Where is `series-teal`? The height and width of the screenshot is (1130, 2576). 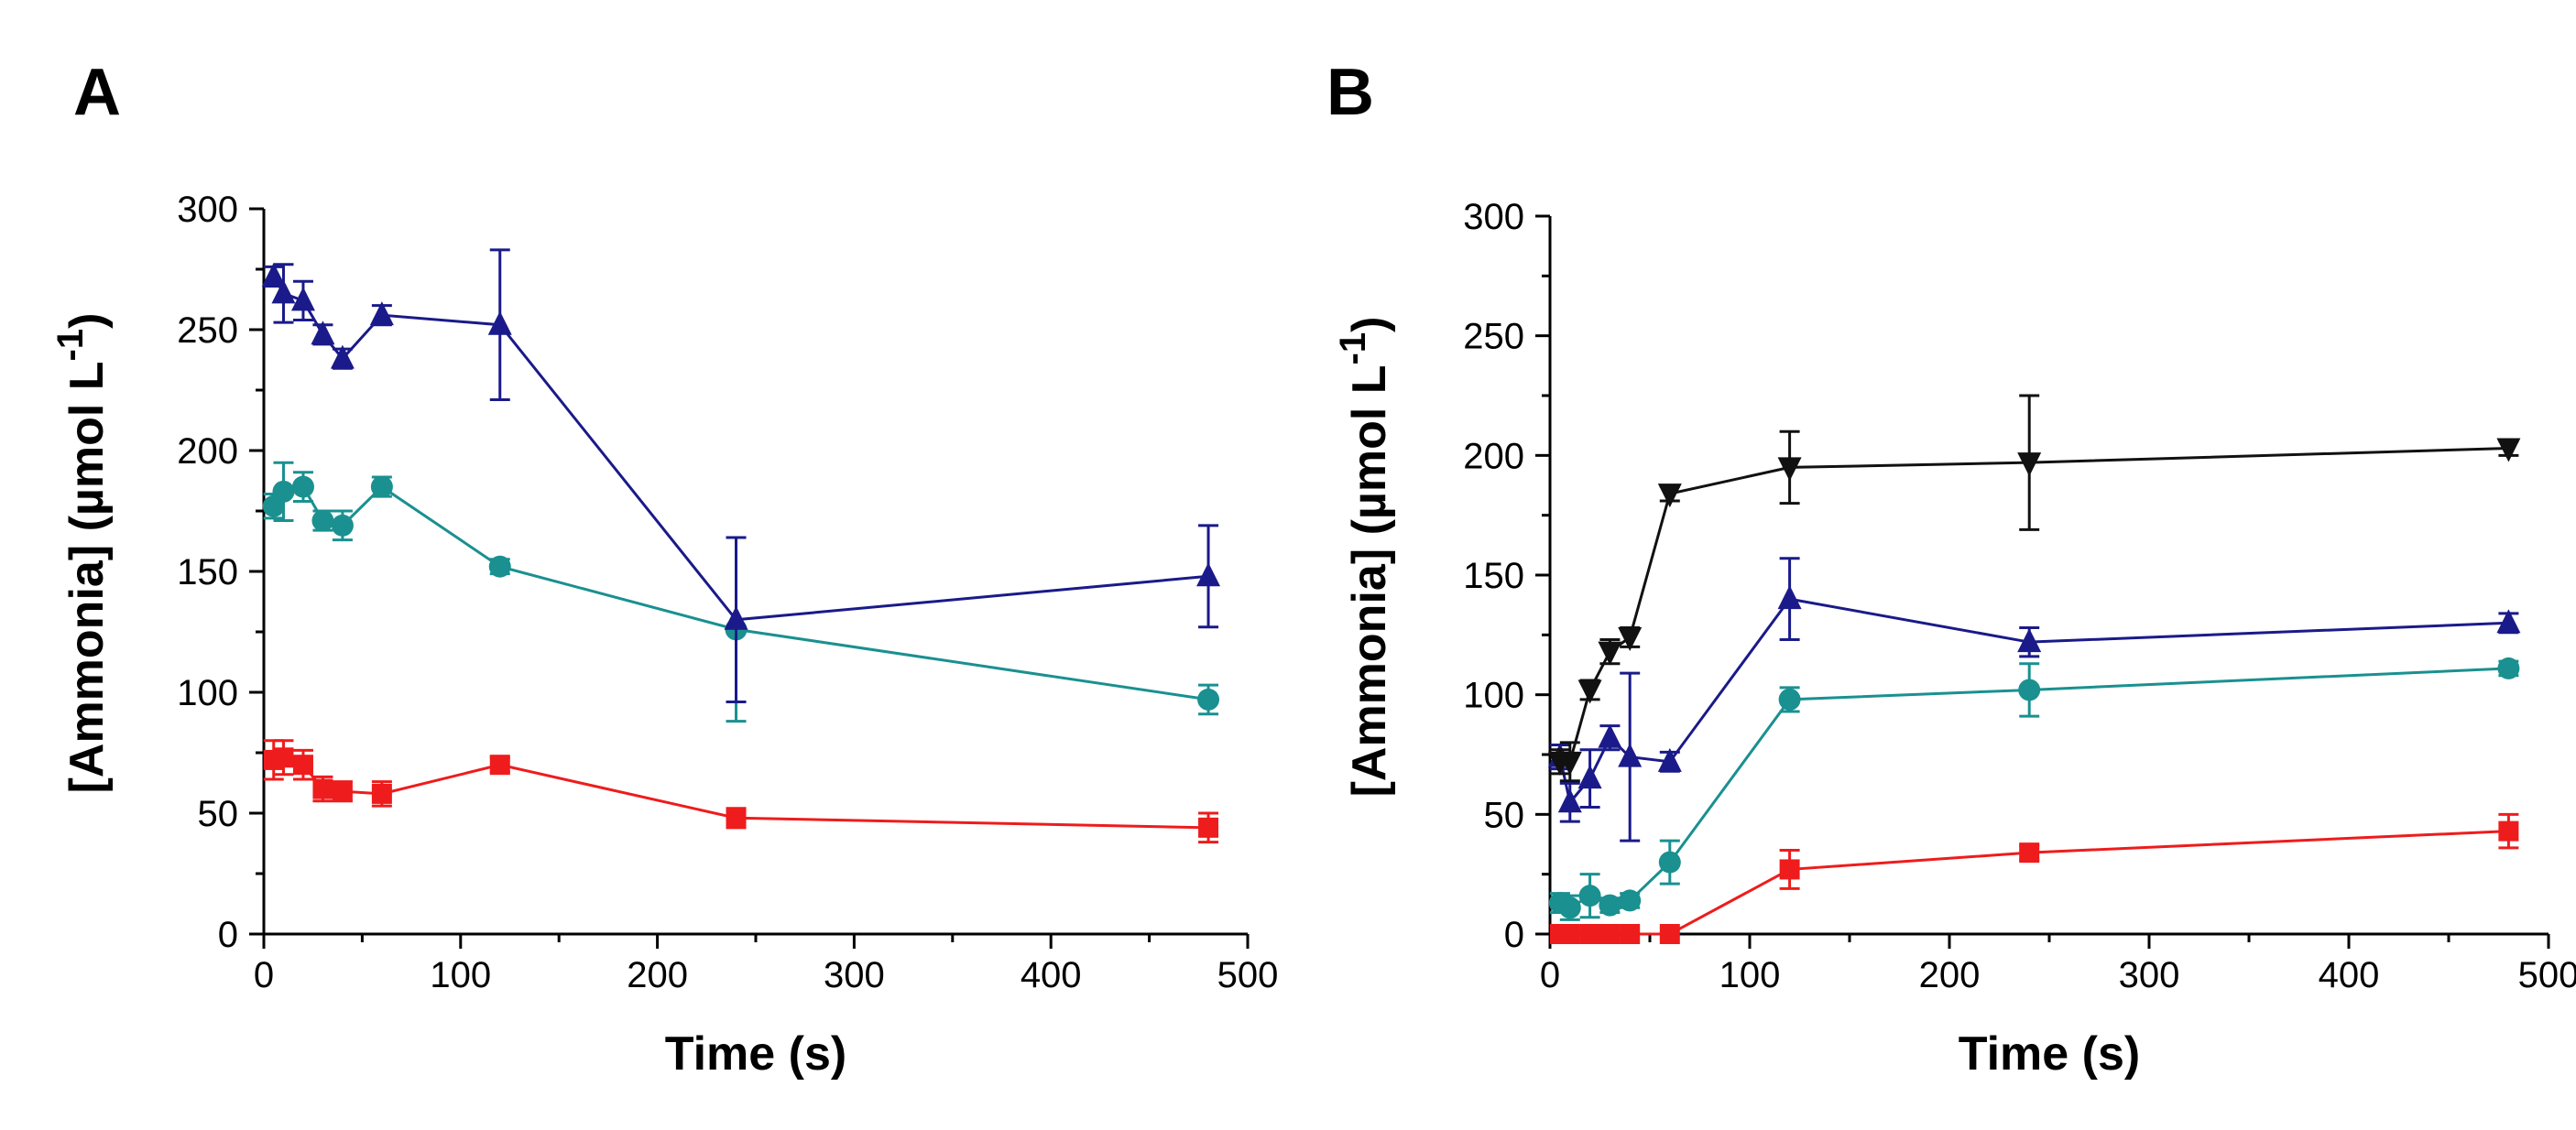
series-teal is located at coordinates (741, 592).